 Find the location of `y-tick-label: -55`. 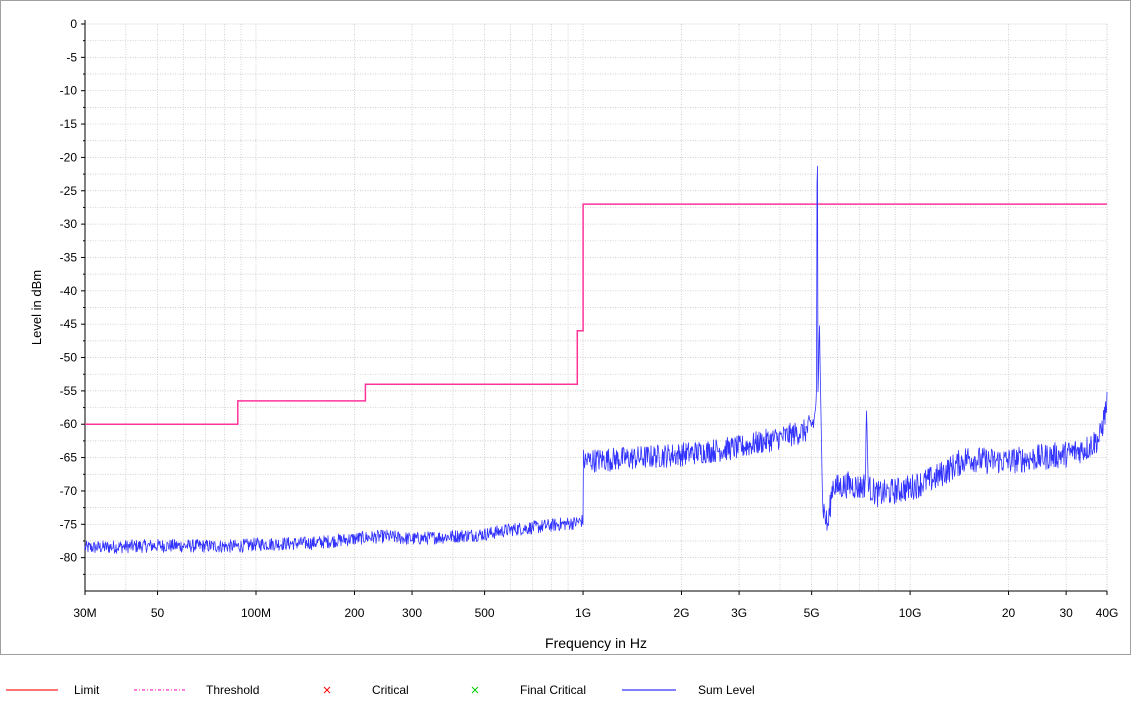

y-tick-label: -55 is located at coordinates (69, 391).